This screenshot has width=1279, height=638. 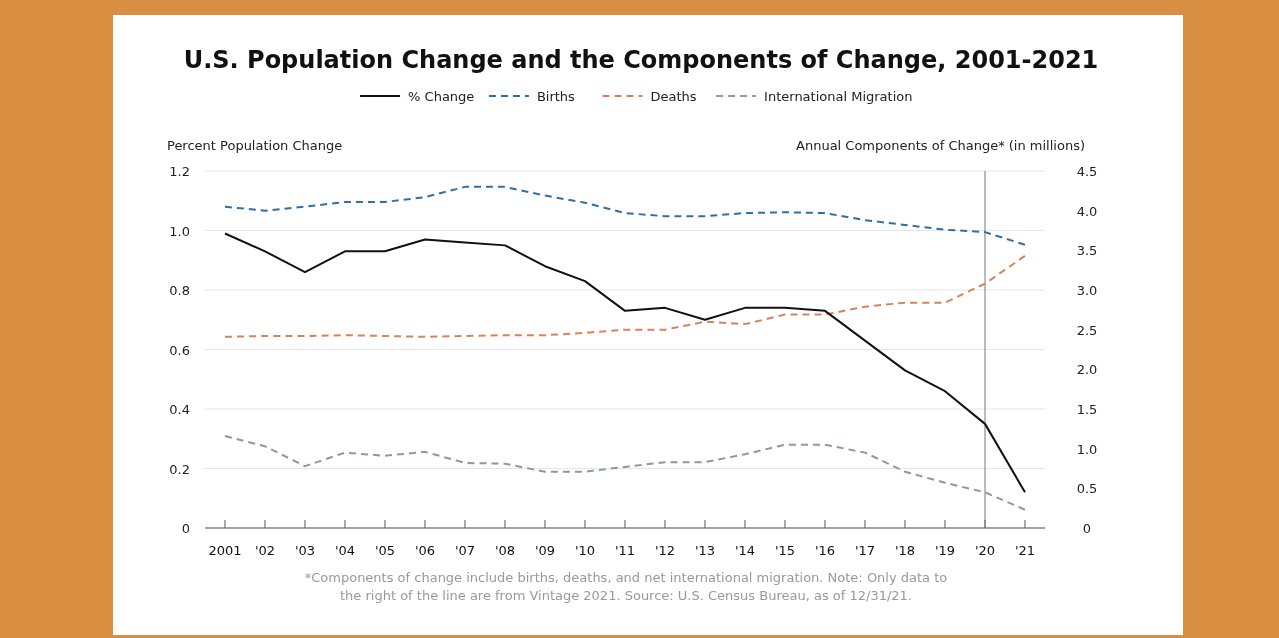 What do you see at coordinates (441, 96) in the screenshot?
I see `legend-label: % Change` at bounding box center [441, 96].